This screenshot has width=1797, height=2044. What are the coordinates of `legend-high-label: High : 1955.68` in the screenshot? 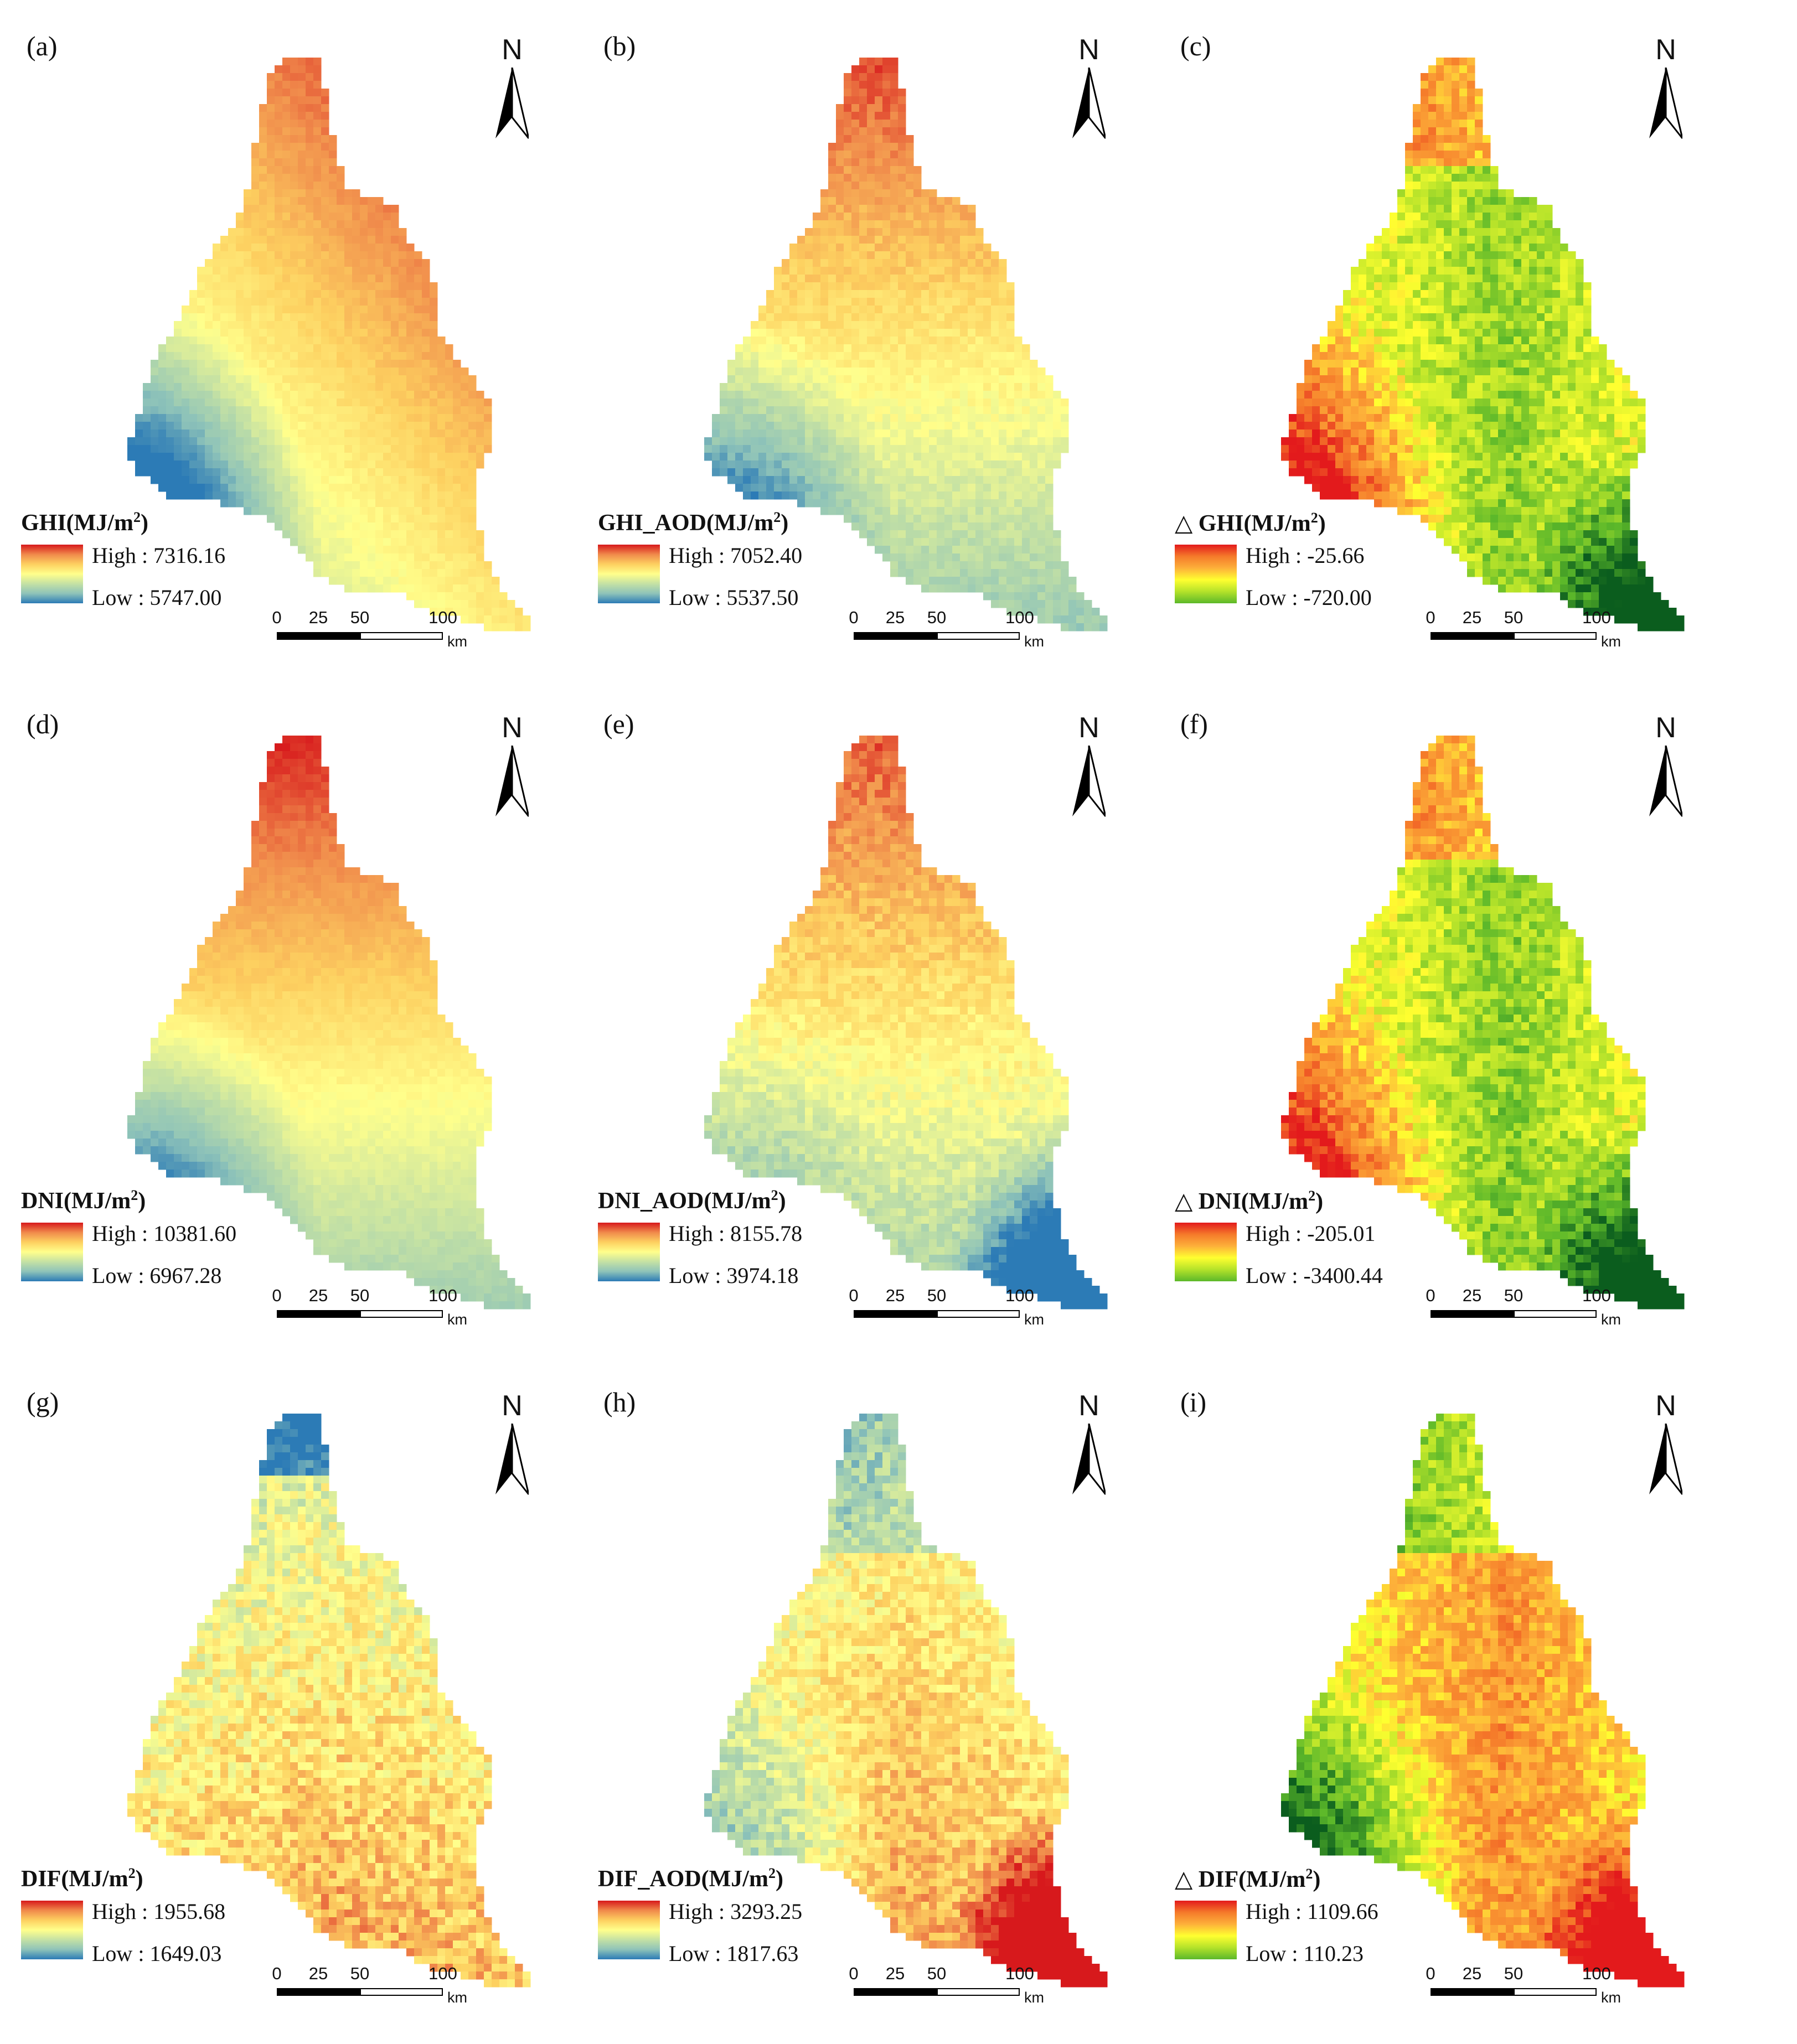 It's located at (159, 1911).